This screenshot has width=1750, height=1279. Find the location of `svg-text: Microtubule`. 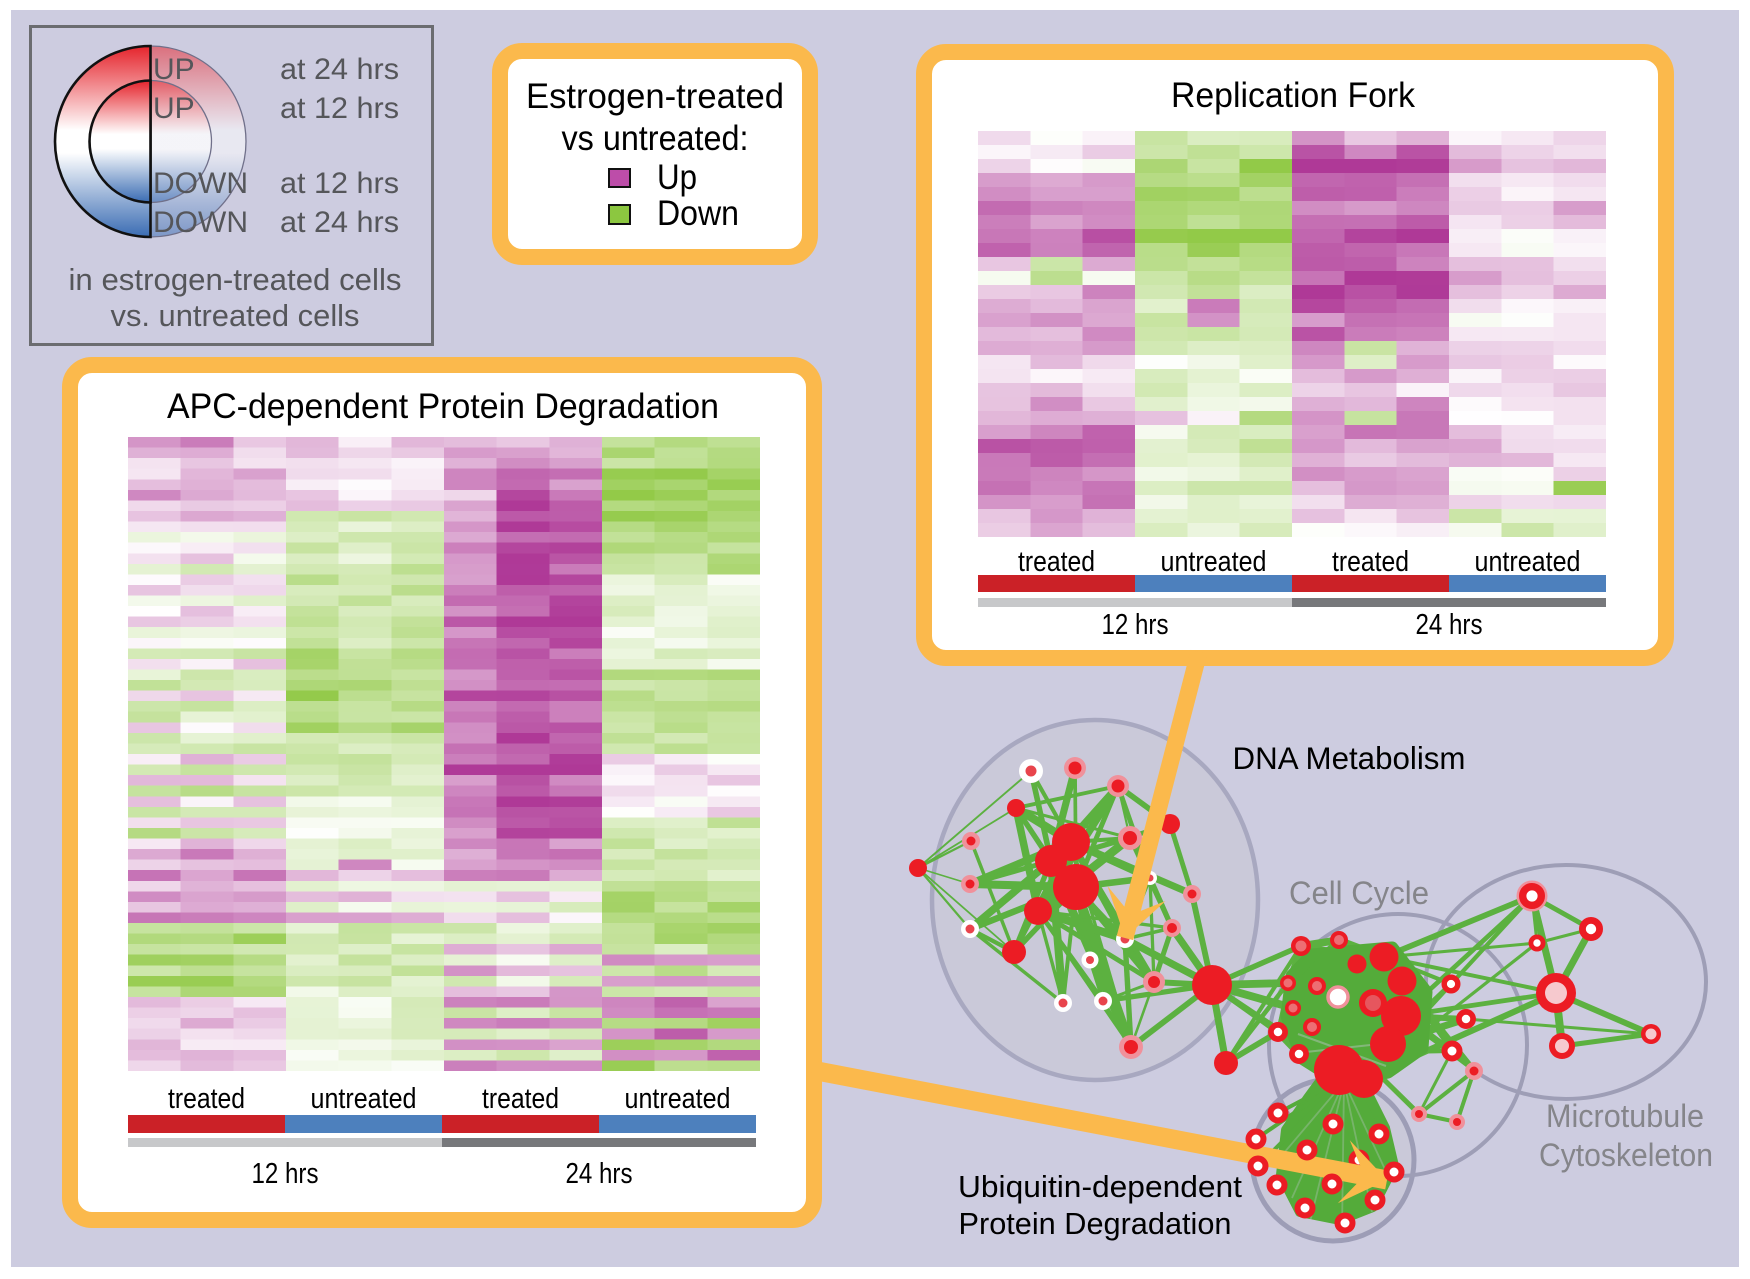

svg-text: Microtubule is located at coordinates (1625, 1116).